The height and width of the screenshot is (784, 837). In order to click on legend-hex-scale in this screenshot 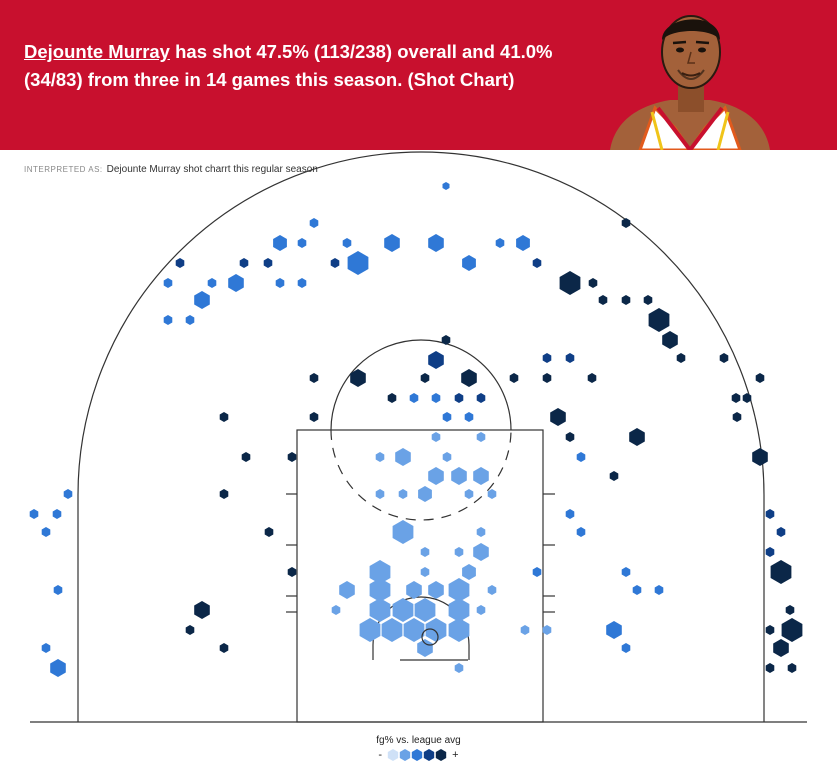, I will do `click(417, 755)`.